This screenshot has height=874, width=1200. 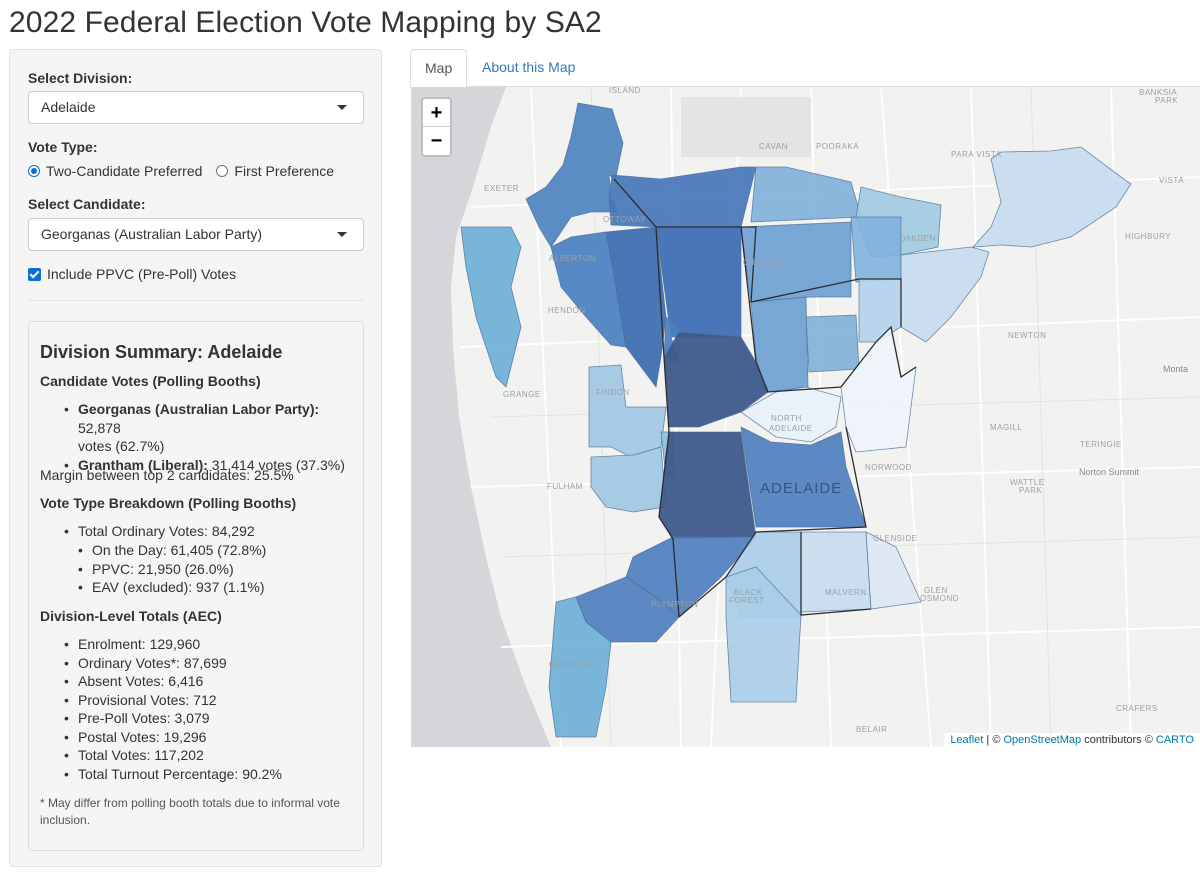 I want to click on osm-link: OpenStreetMap, so click(x=1042, y=740).